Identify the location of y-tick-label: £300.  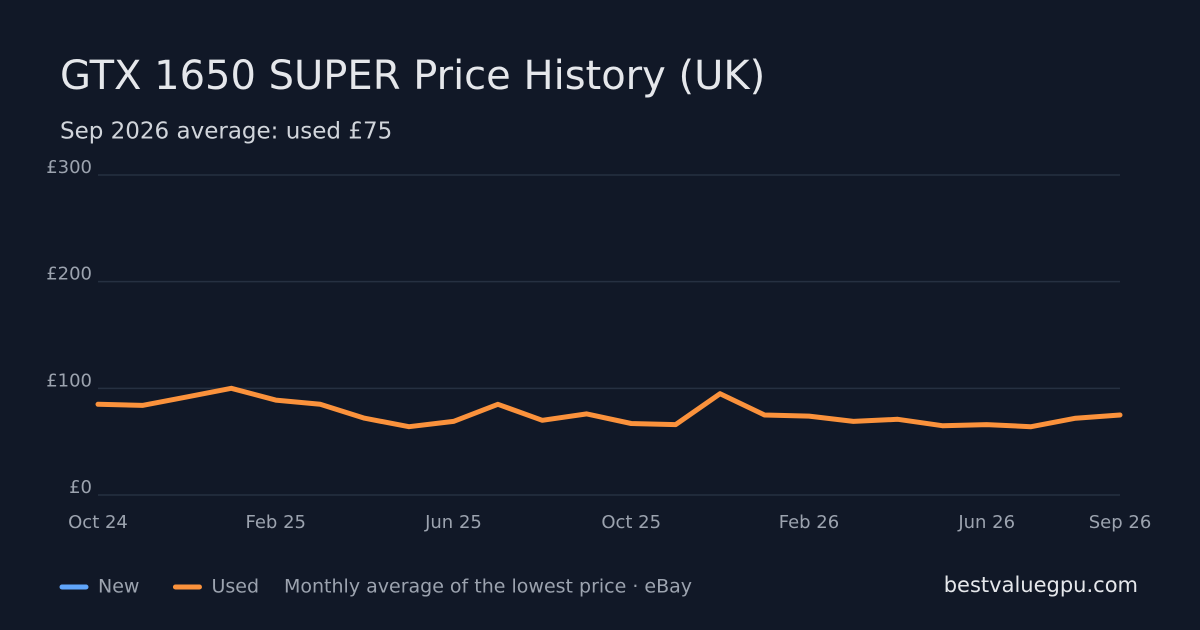
(69, 167).